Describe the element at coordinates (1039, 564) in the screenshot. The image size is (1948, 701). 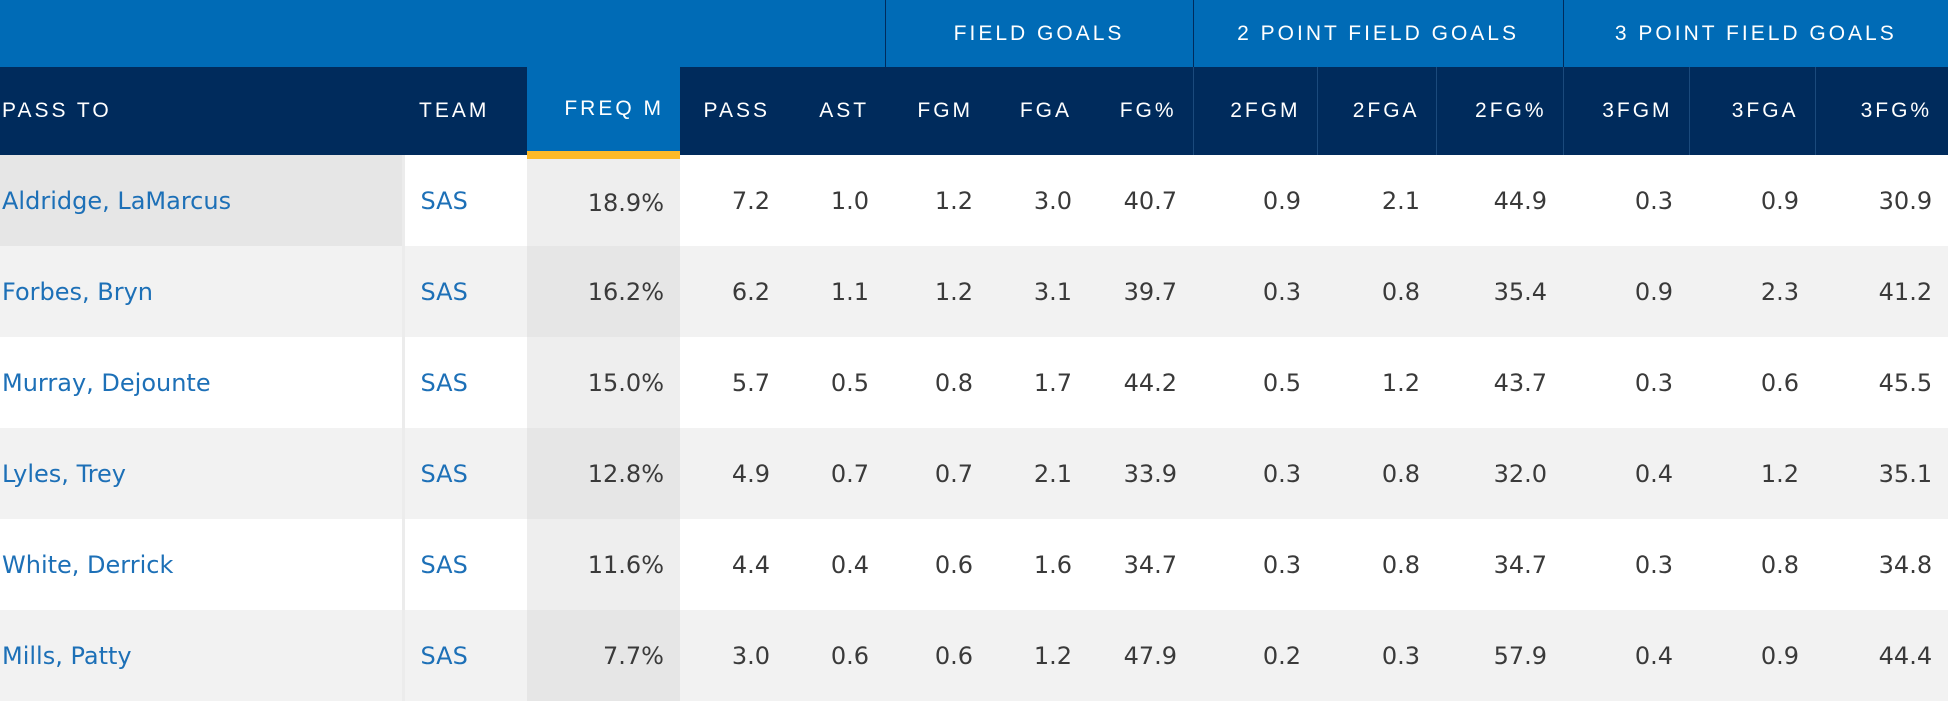
I see `cell-fga: 1.6` at that location.